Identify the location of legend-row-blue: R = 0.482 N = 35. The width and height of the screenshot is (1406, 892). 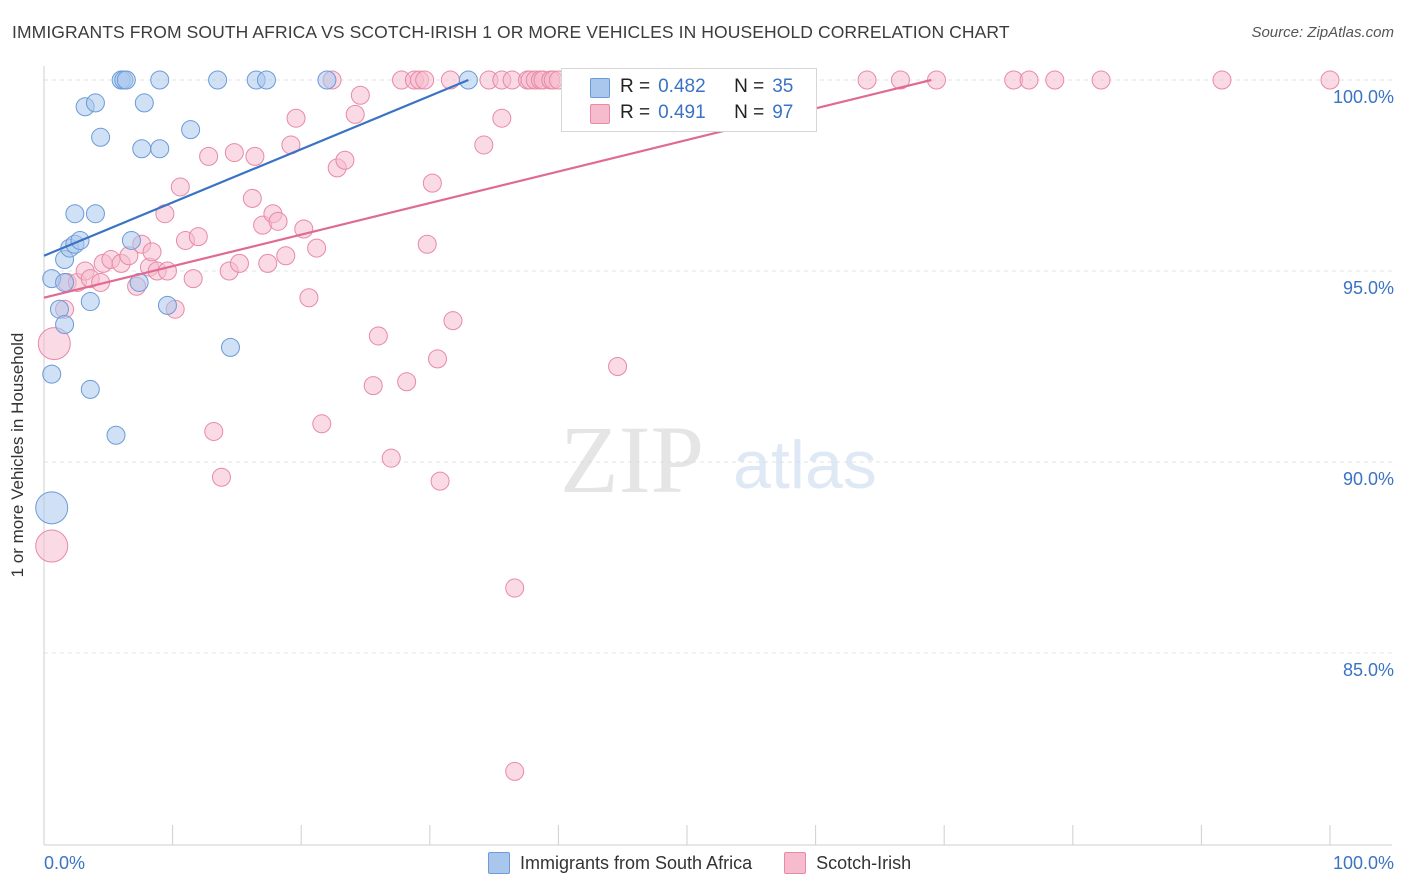
(706, 87).